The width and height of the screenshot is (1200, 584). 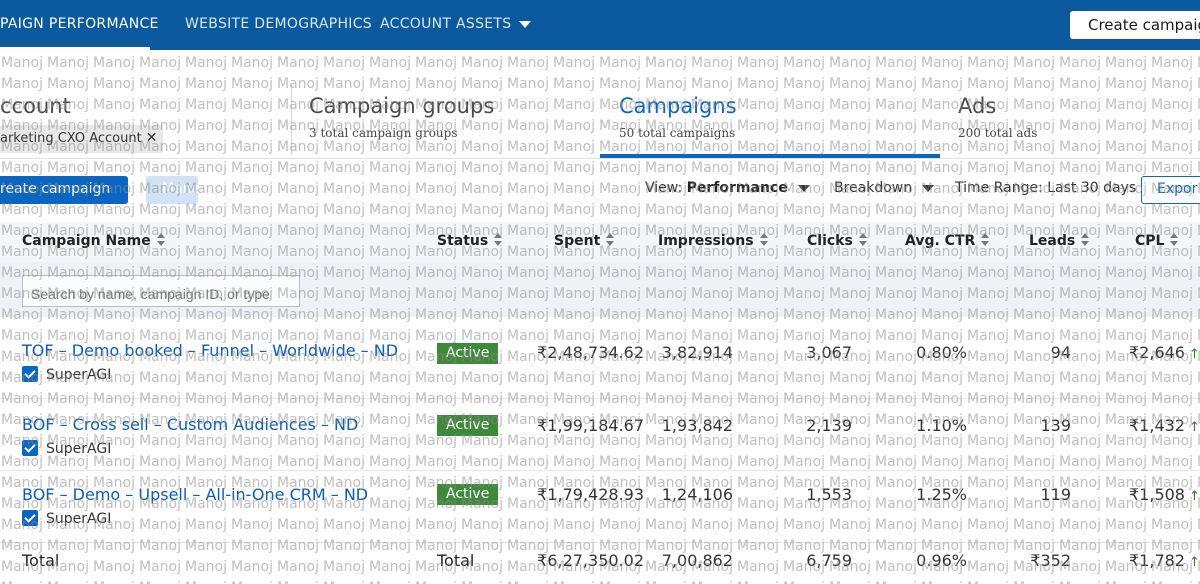 I want to click on clicks-value: 1,553, so click(x=829, y=494).